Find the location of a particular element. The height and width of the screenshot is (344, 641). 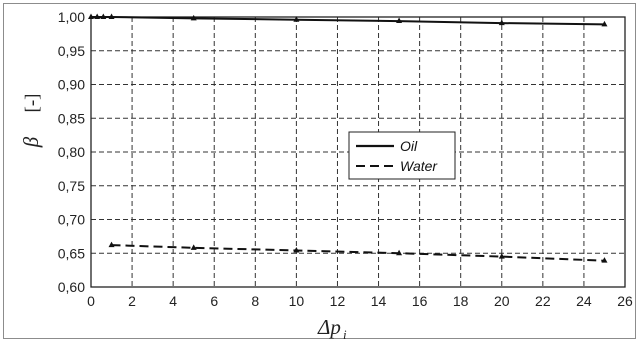

x-axis-title-subscript: i is located at coordinates (345, 334).